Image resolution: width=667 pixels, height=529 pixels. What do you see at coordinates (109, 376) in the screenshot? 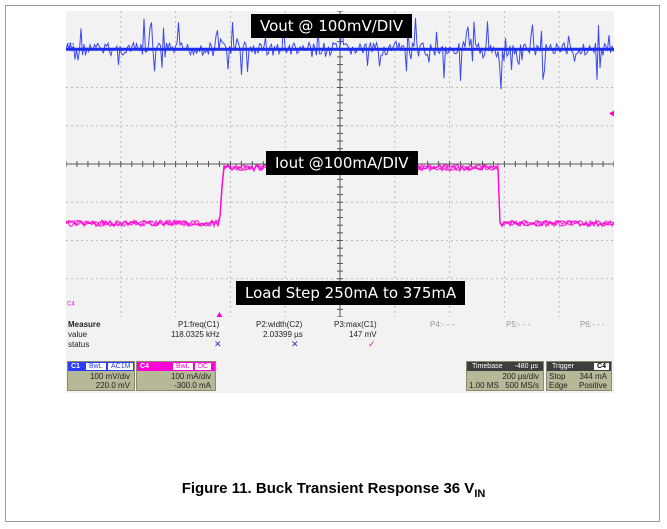
I see `channel-c1-scale: 100 mV/div` at bounding box center [109, 376].